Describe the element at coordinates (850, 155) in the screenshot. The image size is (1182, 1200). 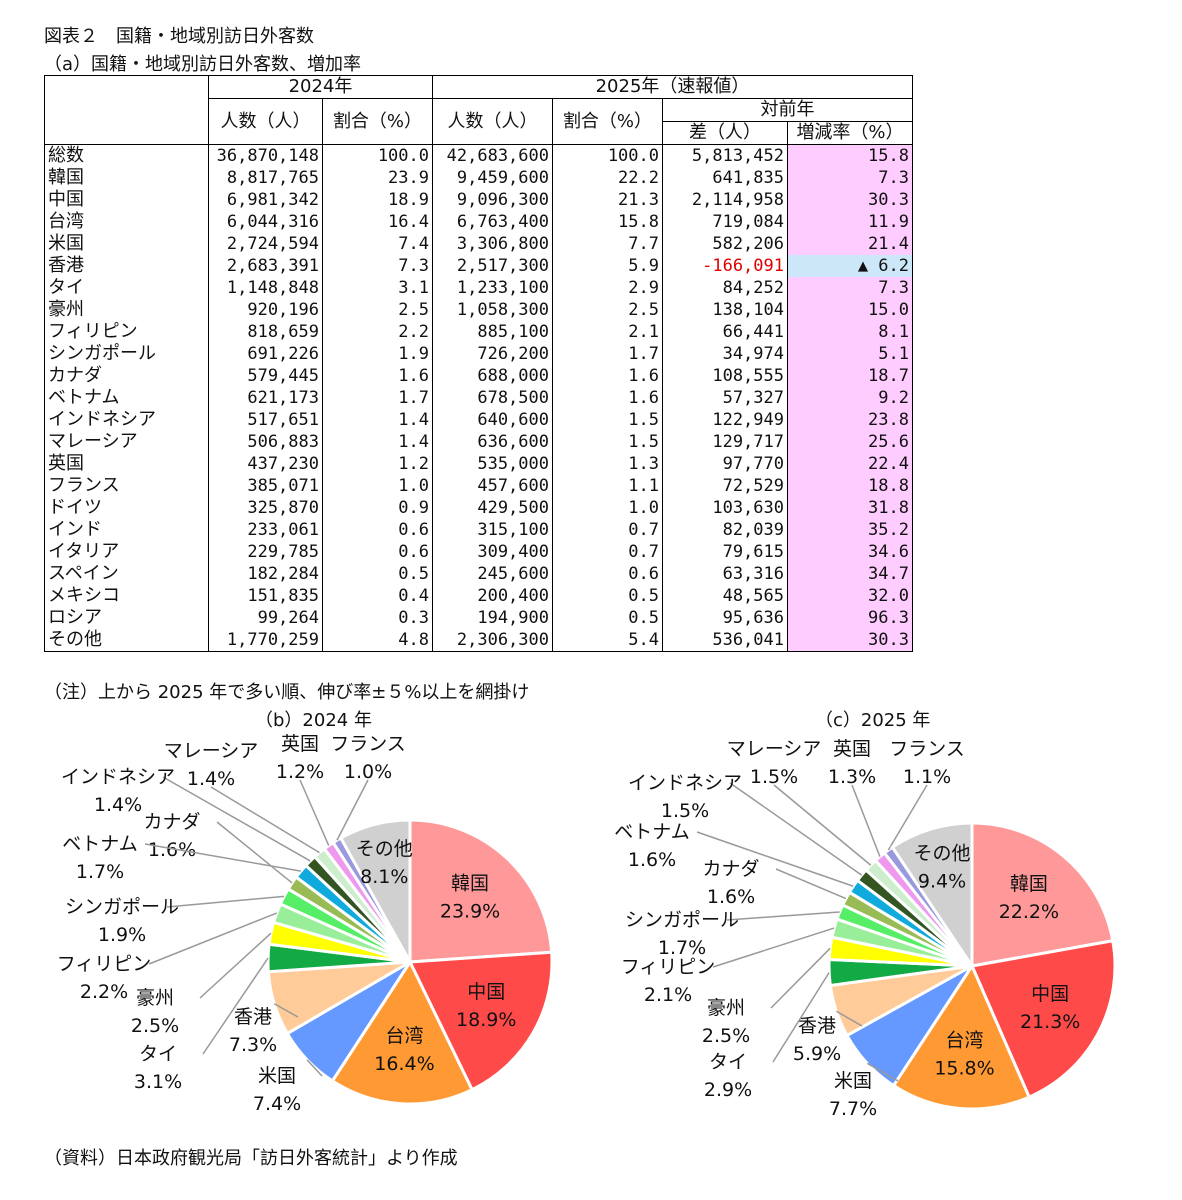
I see `cell-rate: 15.8` at that location.